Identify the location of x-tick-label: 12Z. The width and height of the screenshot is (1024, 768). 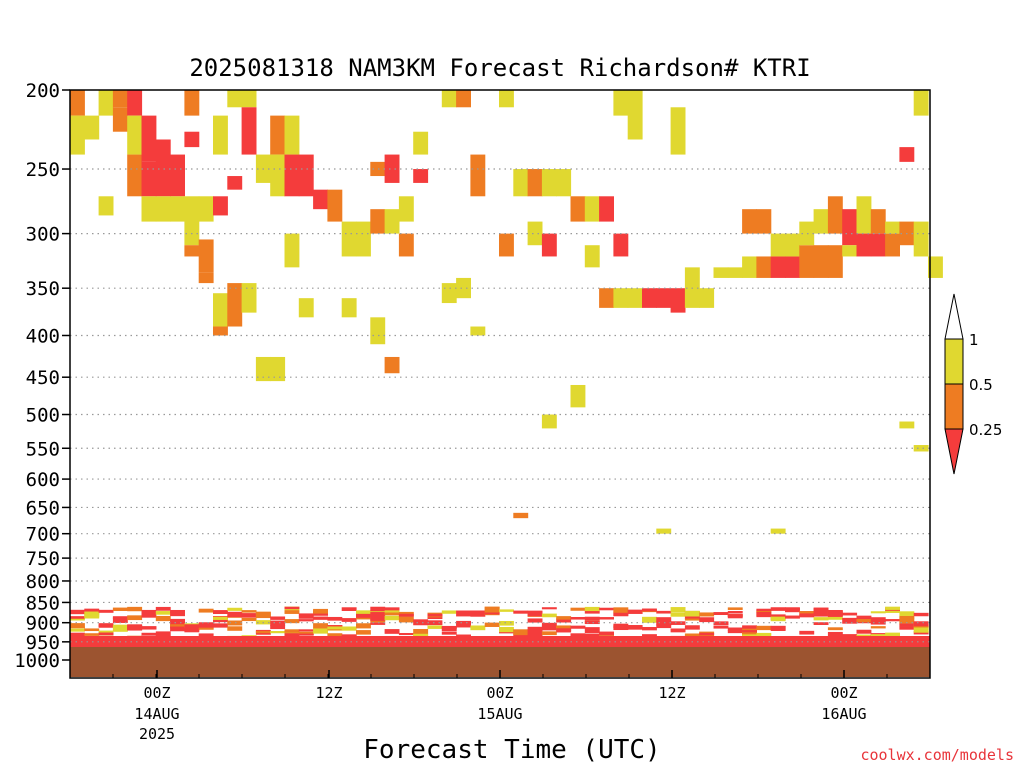
(671, 693).